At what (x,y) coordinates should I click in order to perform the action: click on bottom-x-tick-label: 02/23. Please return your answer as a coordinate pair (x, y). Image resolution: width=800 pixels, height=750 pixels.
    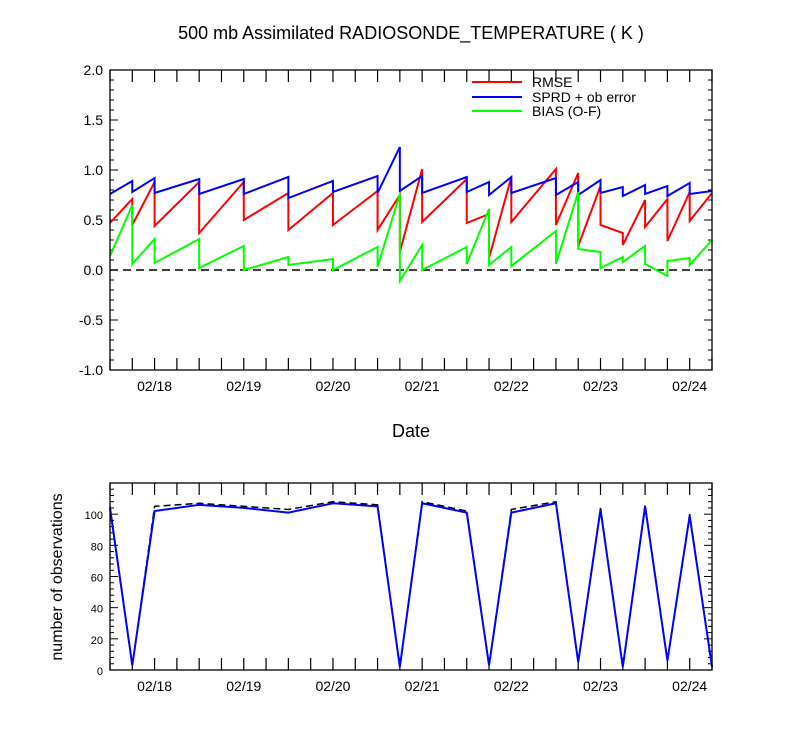
    Looking at the image, I should click on (600, 686).